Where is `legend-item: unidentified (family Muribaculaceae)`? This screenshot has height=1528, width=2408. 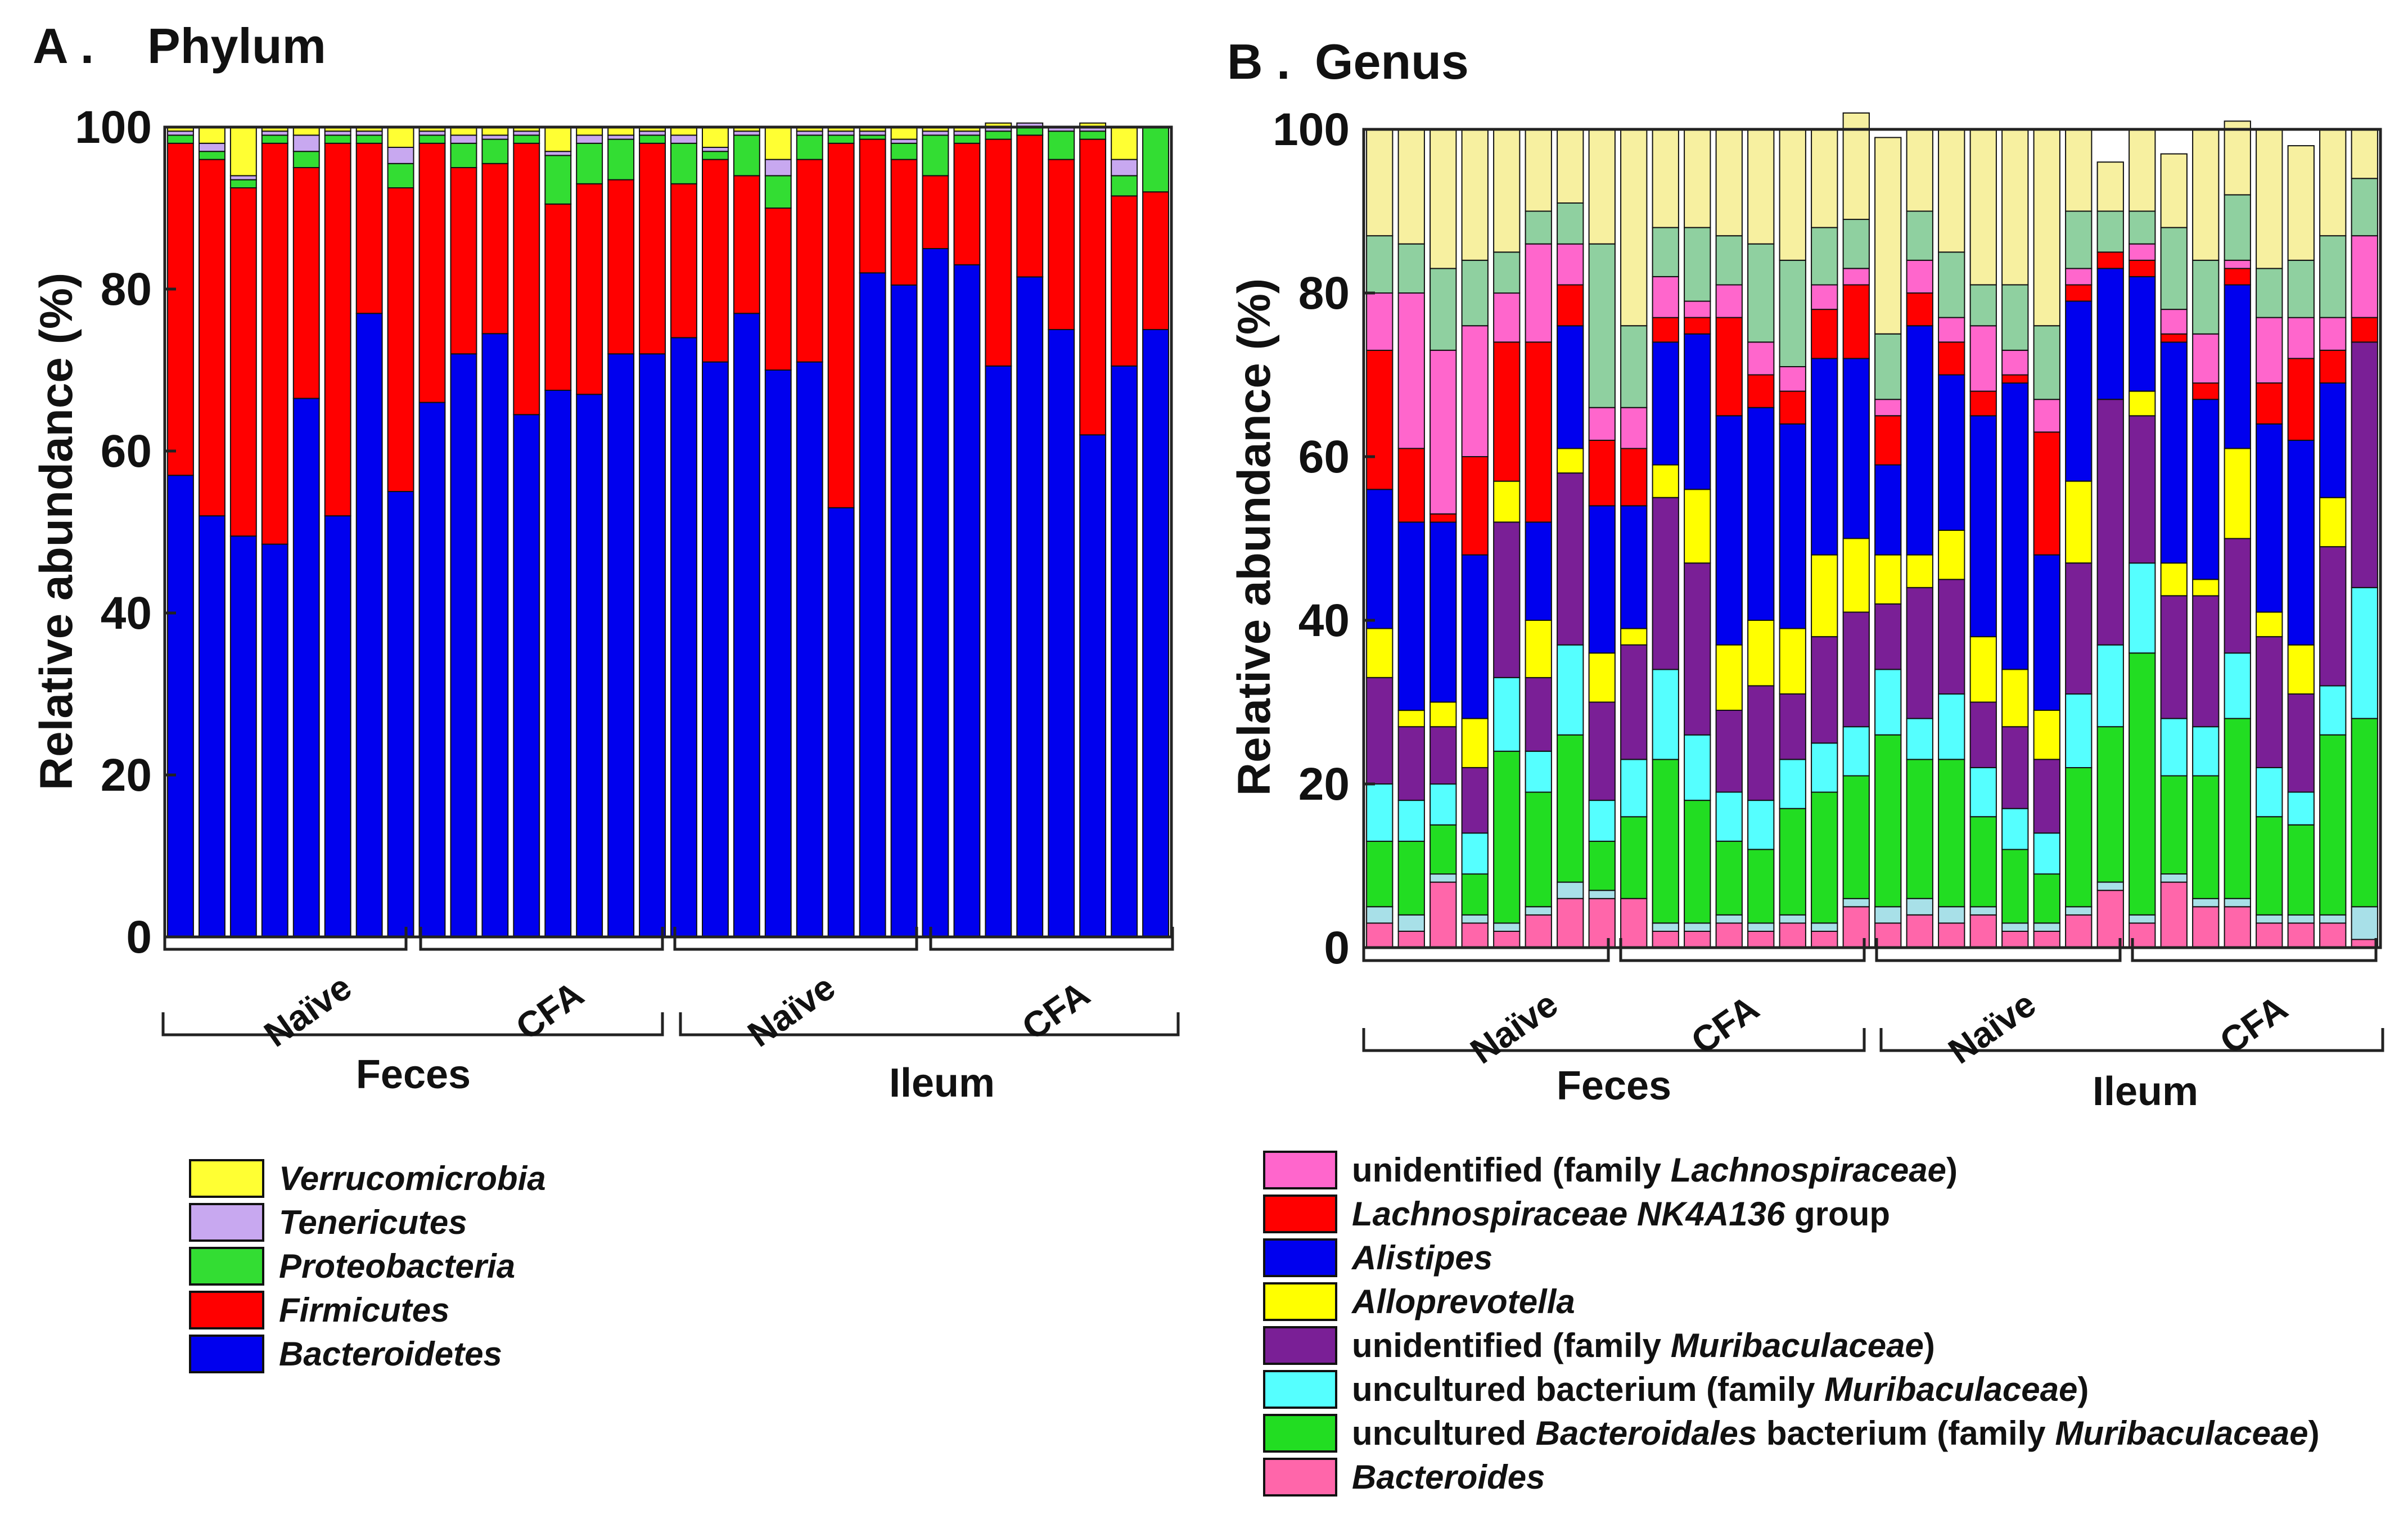 legend-item: unidentified (family Muribaculaceae) is located at coordinates (1599, 1345).